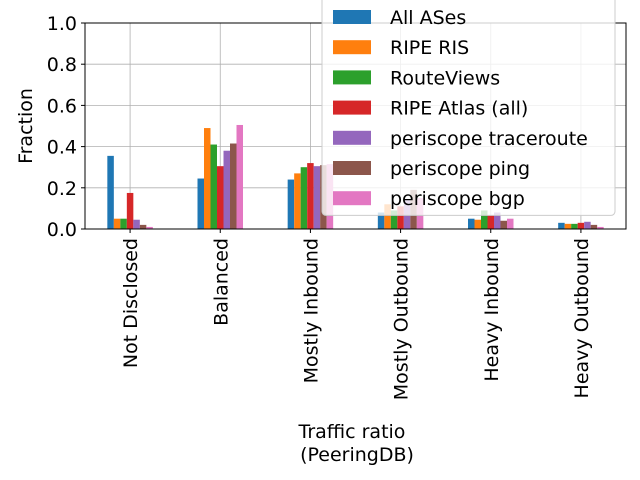 Image resolution: width=640 pixels, height=480 pixels. What do you see at coordinates (352, 432) in the screenshot?
I see `x-axis-label-line-1: Traffic ratio` at bounding box center [352, 432].